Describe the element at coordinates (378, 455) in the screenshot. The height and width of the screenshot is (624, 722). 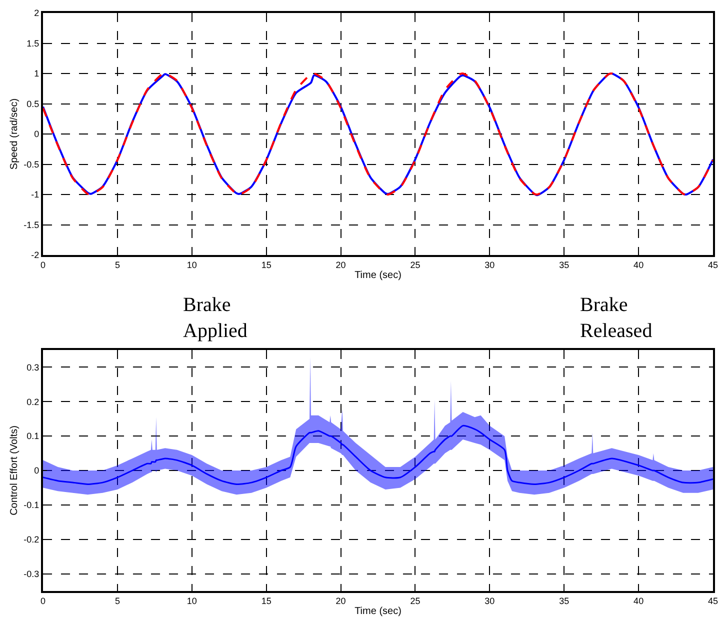
I see `line-series` at that location.